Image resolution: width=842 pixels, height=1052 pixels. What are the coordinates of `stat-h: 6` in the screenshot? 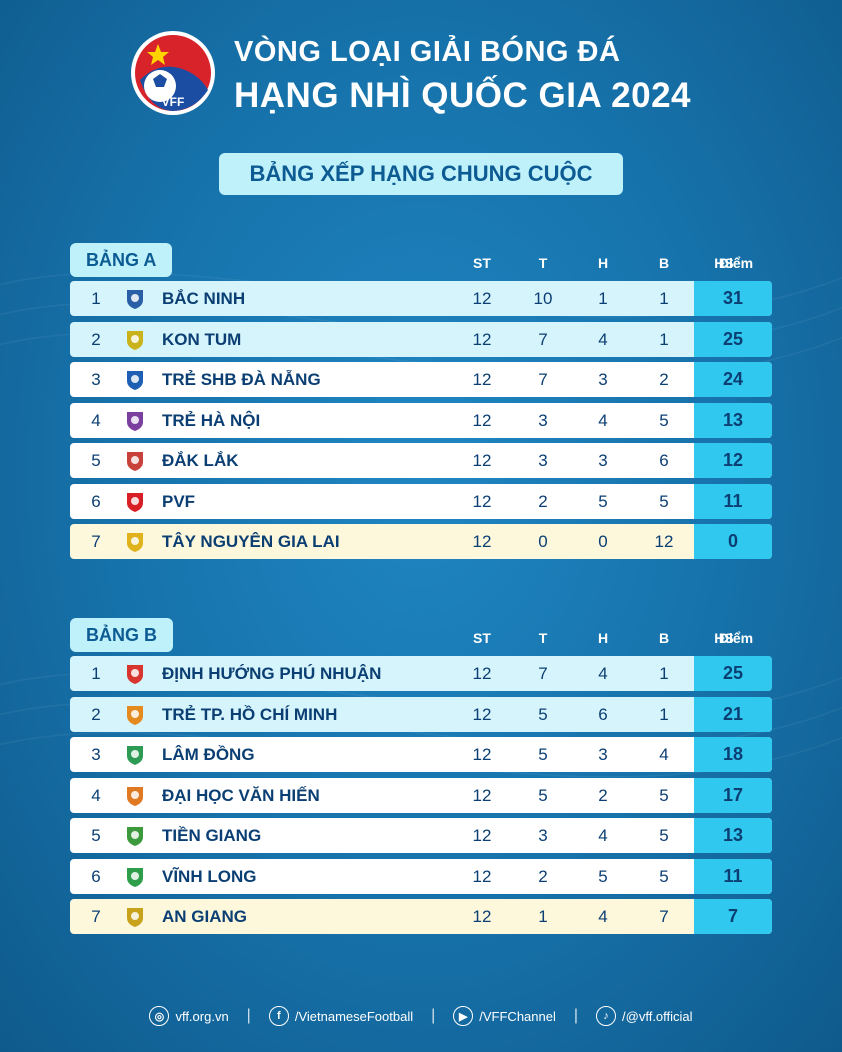 It's located at (603, 714).